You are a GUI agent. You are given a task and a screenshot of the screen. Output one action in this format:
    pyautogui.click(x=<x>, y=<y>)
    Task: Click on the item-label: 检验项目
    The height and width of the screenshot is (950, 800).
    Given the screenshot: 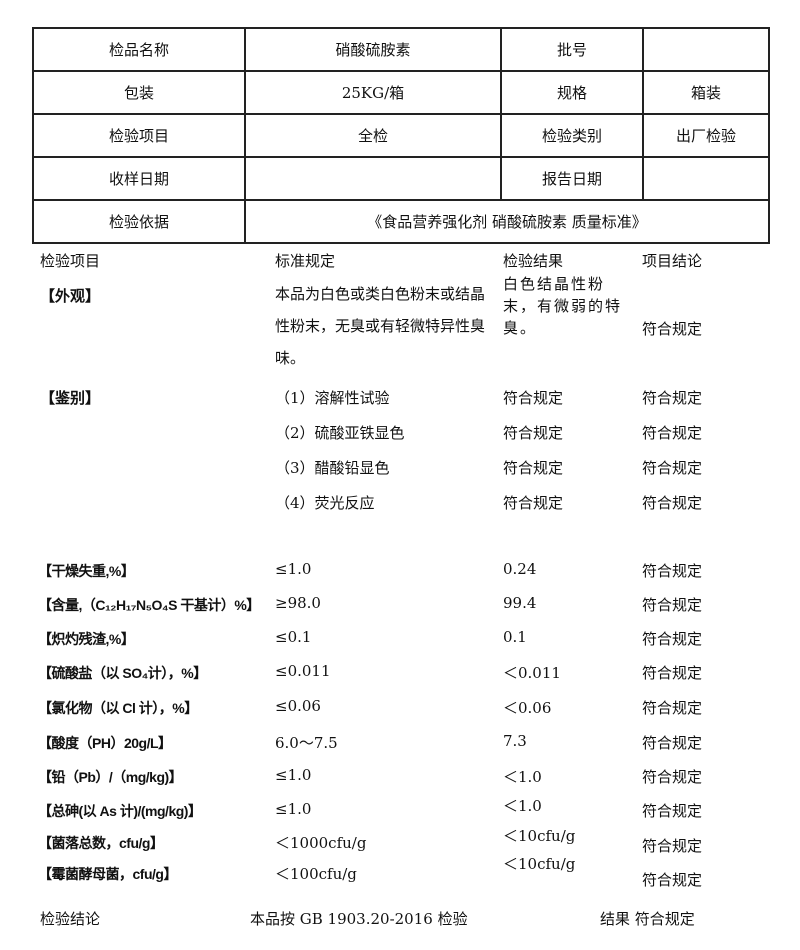 What is the action you would take?
    pyautogui.click(x=139, y=135)
    